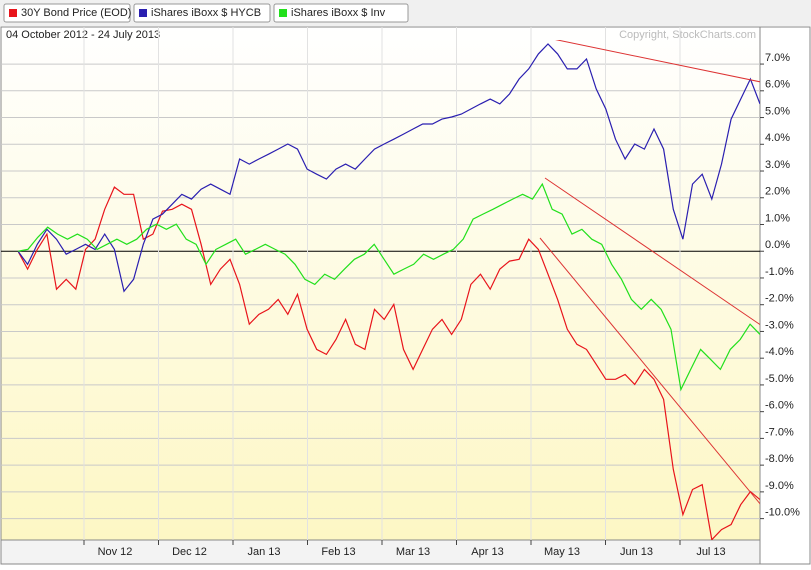 Image resolution: width=811 pixels, height=570 pixels. I want to click on y-tick-label: 1.0%, so click(777, 218).